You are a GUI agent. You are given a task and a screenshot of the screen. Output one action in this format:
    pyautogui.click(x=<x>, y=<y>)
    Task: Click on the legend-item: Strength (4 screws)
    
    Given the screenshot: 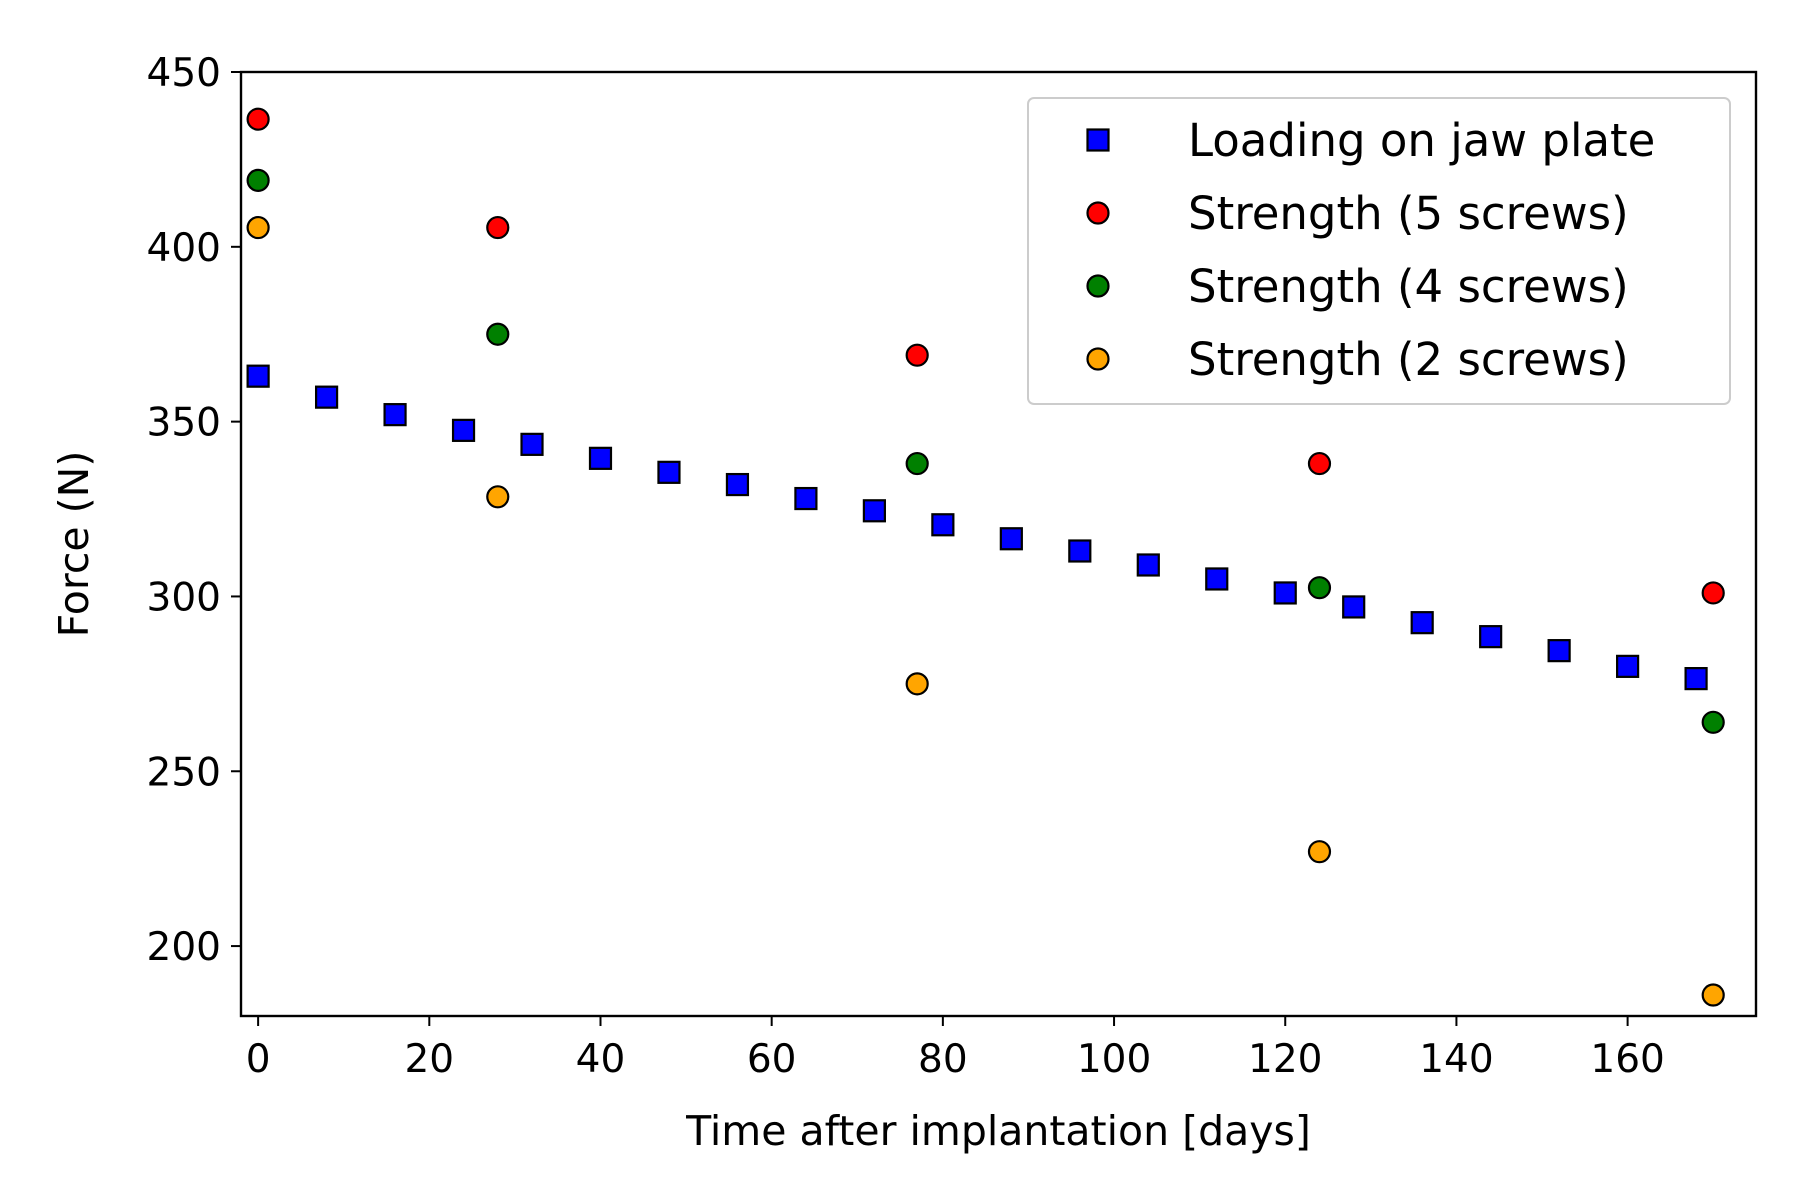 What is the action you would take?
    pyautogui.click(x=1357, y=286)
    